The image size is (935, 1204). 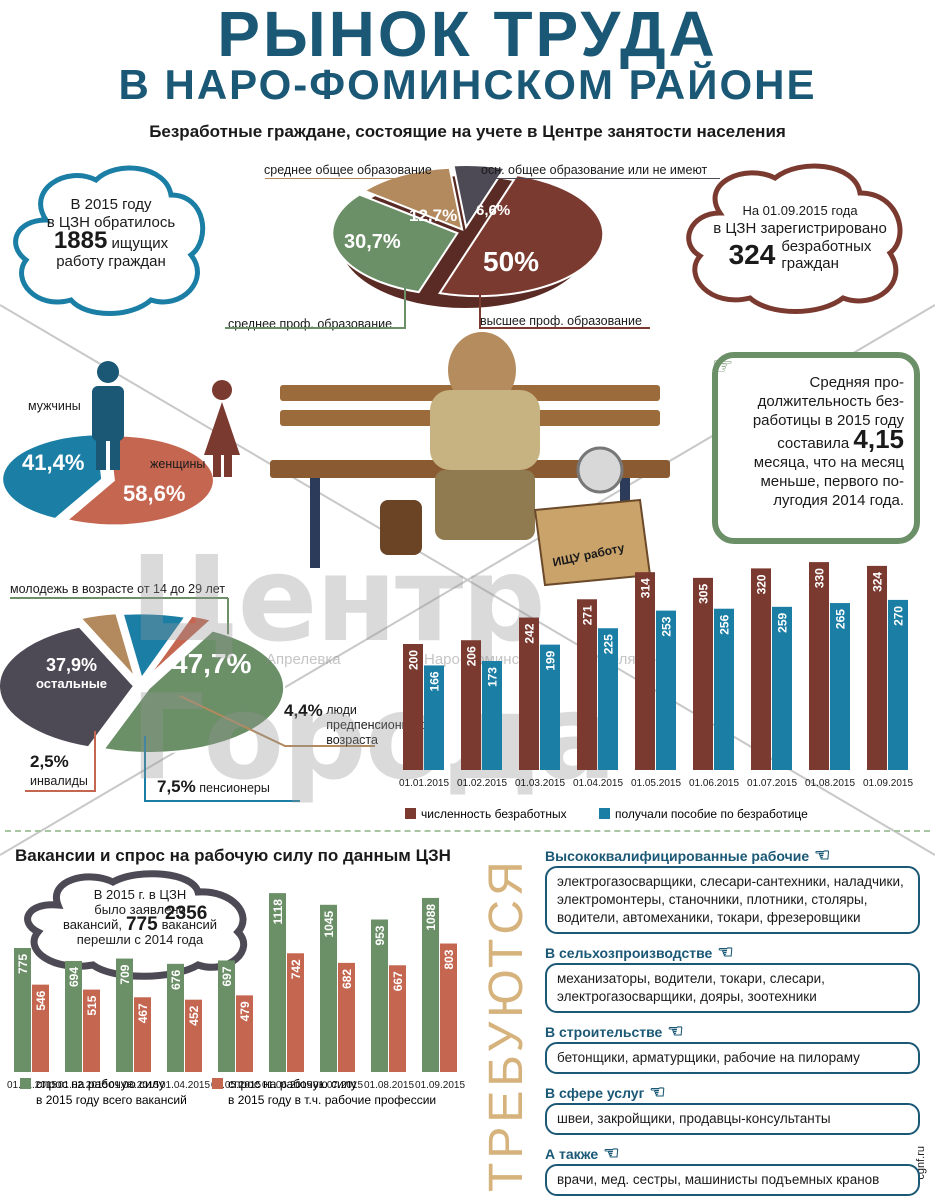 What do you see at coordinates (794, 238) in the screenshot?
I see `right-cloud-shape` at bounding box center [794, 238].